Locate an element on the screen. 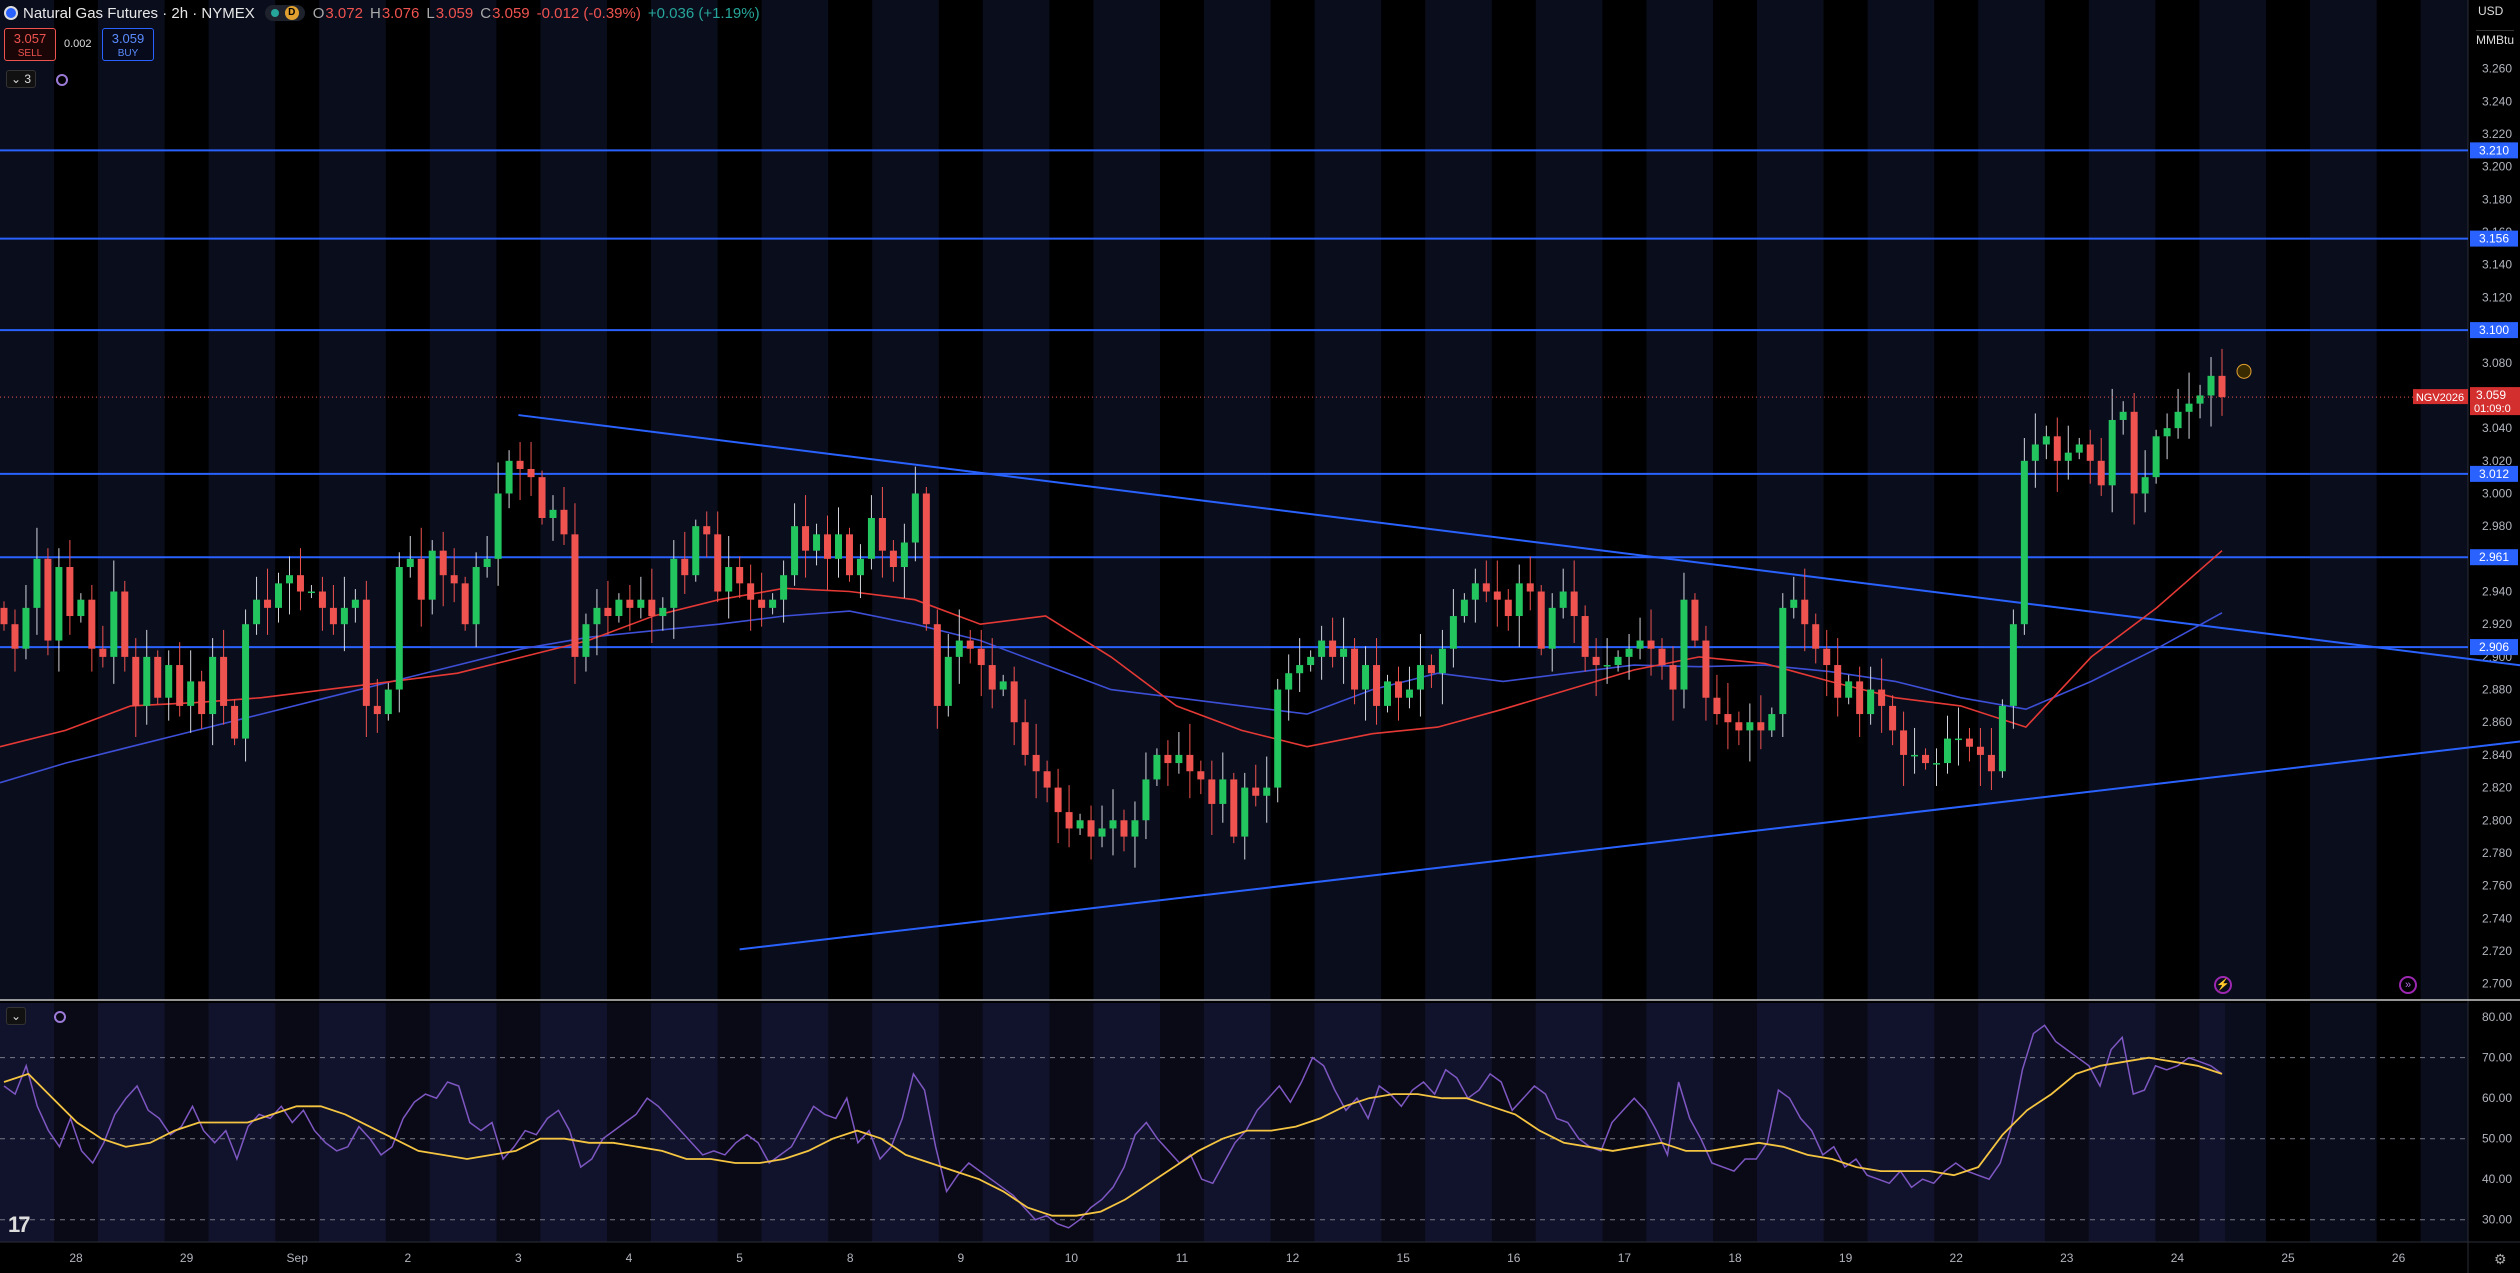 The height and width of the screenshot is (1273, 2520). time-tick-label: 25 is located at coordinates (2288, 1258).